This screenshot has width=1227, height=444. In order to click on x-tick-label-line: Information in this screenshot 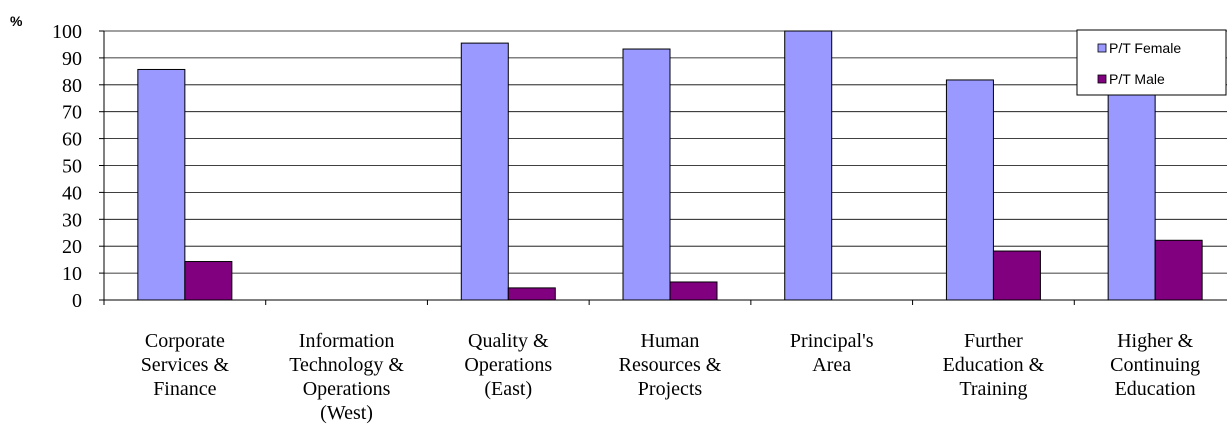, I will do `click(347, 341)`.